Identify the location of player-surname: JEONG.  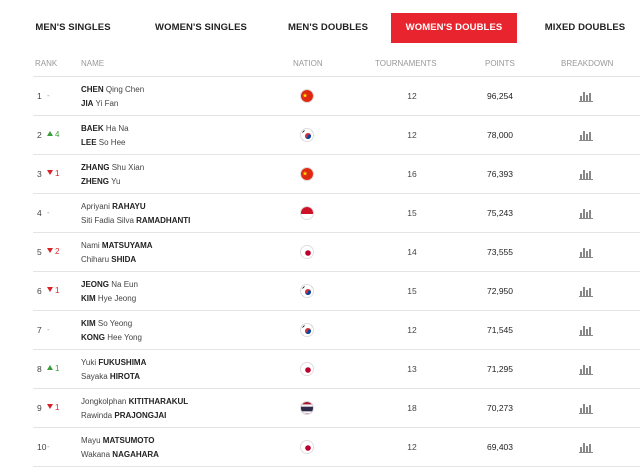
(95, 284).